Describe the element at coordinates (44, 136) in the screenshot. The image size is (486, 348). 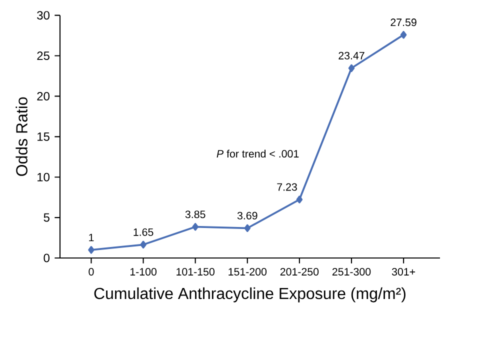
I see `y-tick-label: 15` at that location.